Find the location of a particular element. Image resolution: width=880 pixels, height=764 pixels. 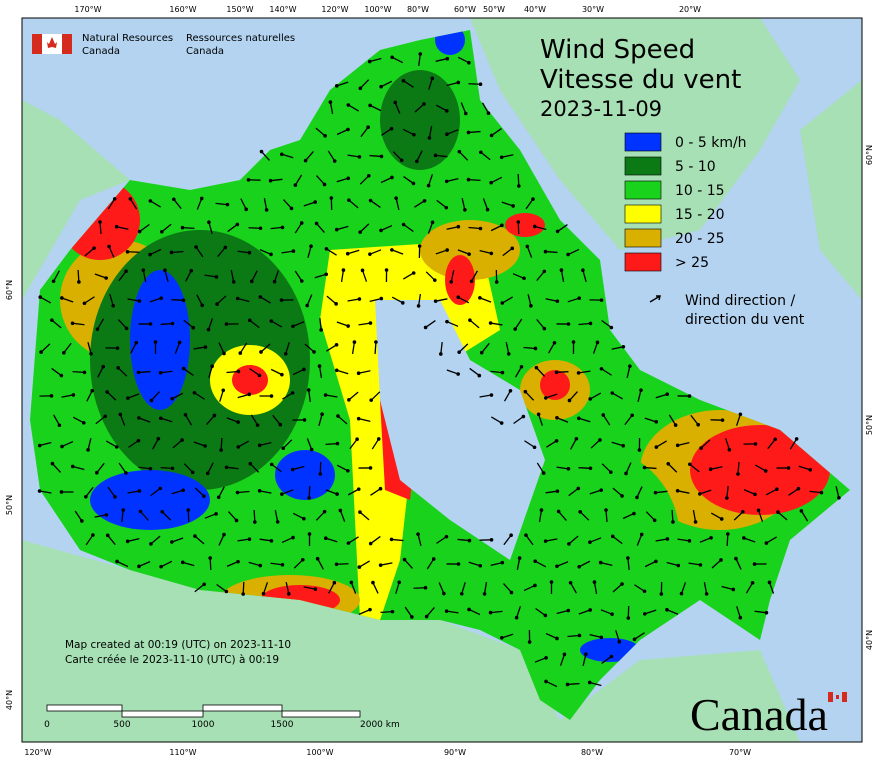

legend-swatch is located at coordinates (643, 190).